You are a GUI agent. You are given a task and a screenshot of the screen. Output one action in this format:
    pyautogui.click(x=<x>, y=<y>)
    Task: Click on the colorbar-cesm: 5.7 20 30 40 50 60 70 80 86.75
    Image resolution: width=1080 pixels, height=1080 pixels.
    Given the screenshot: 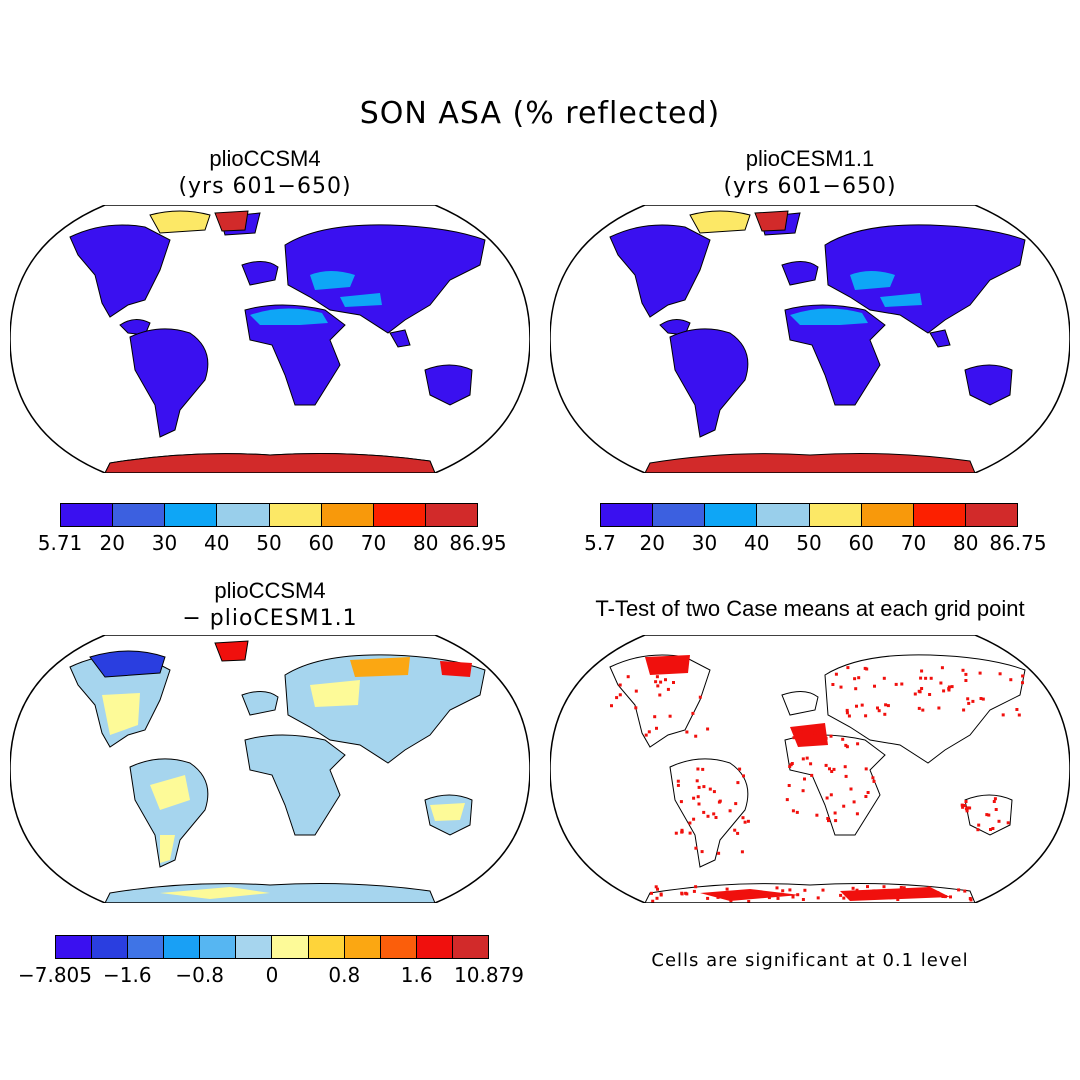 What is the action you would take?
    pyautogui.click(x=815, y=529)
    